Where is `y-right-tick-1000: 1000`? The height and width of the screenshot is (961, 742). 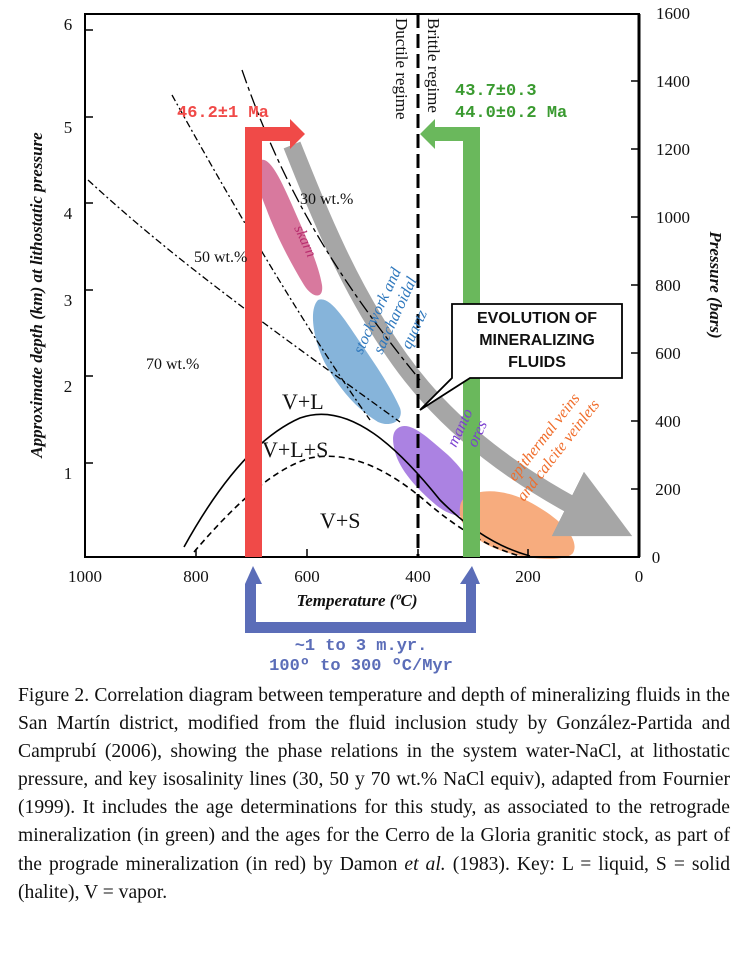
y-right-tick-1000: 1000 is located at coordinates (673, 217).